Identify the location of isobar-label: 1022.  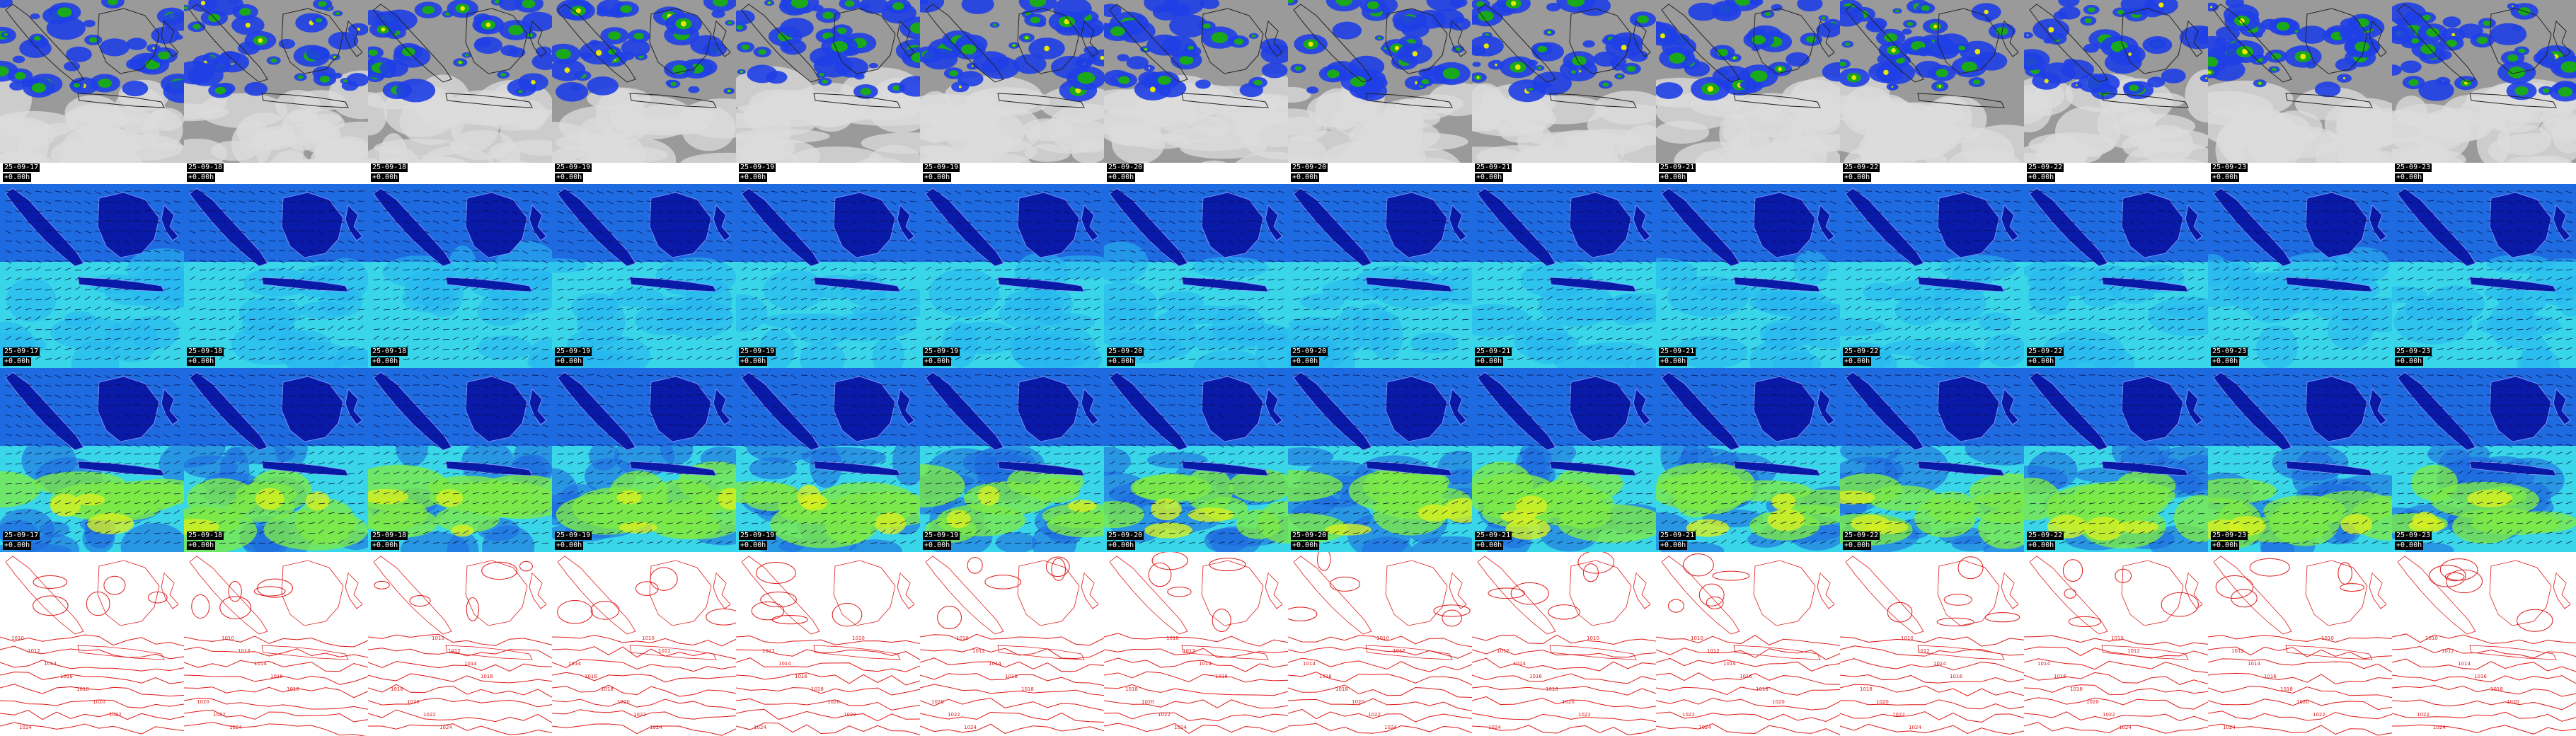
(1689, 715).